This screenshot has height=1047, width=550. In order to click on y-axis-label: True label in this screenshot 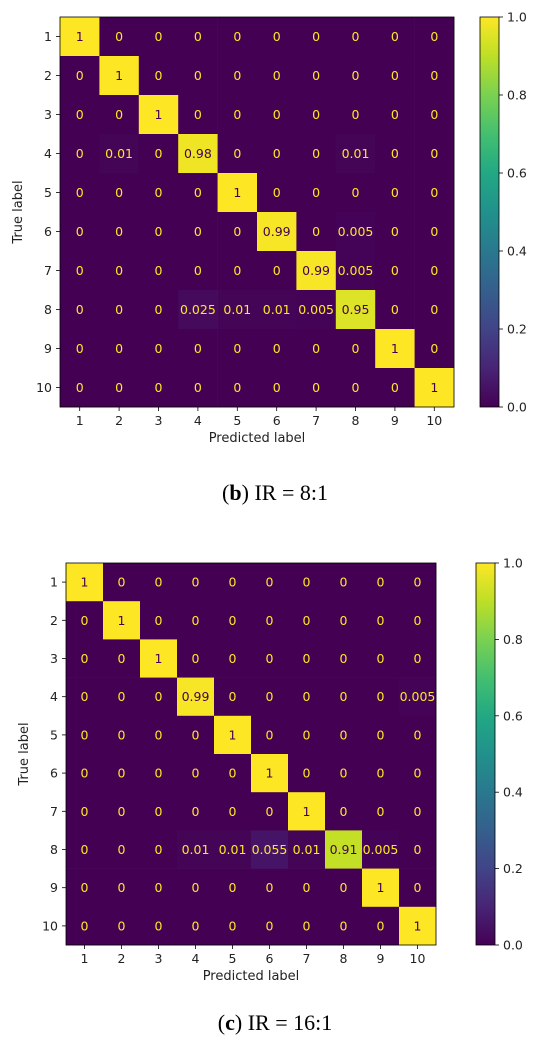, I will do `click(24, 754)`.